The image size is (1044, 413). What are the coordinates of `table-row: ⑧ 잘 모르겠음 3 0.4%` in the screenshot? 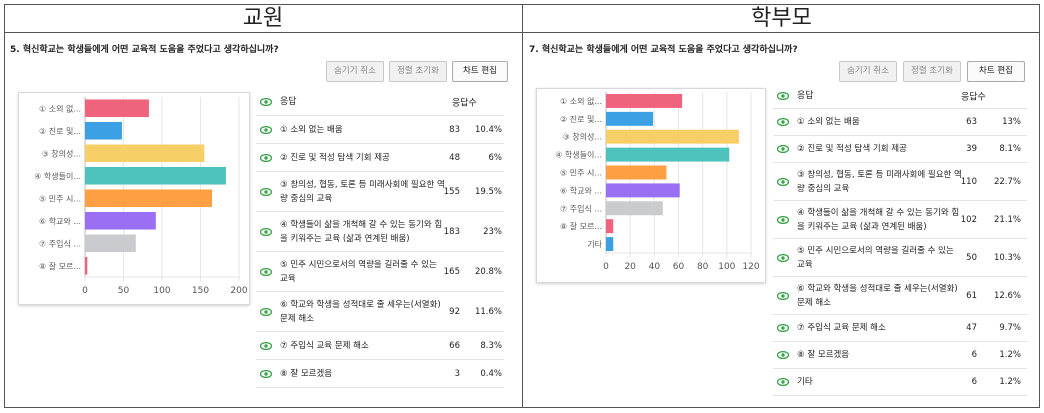 It's located at (380, 374).